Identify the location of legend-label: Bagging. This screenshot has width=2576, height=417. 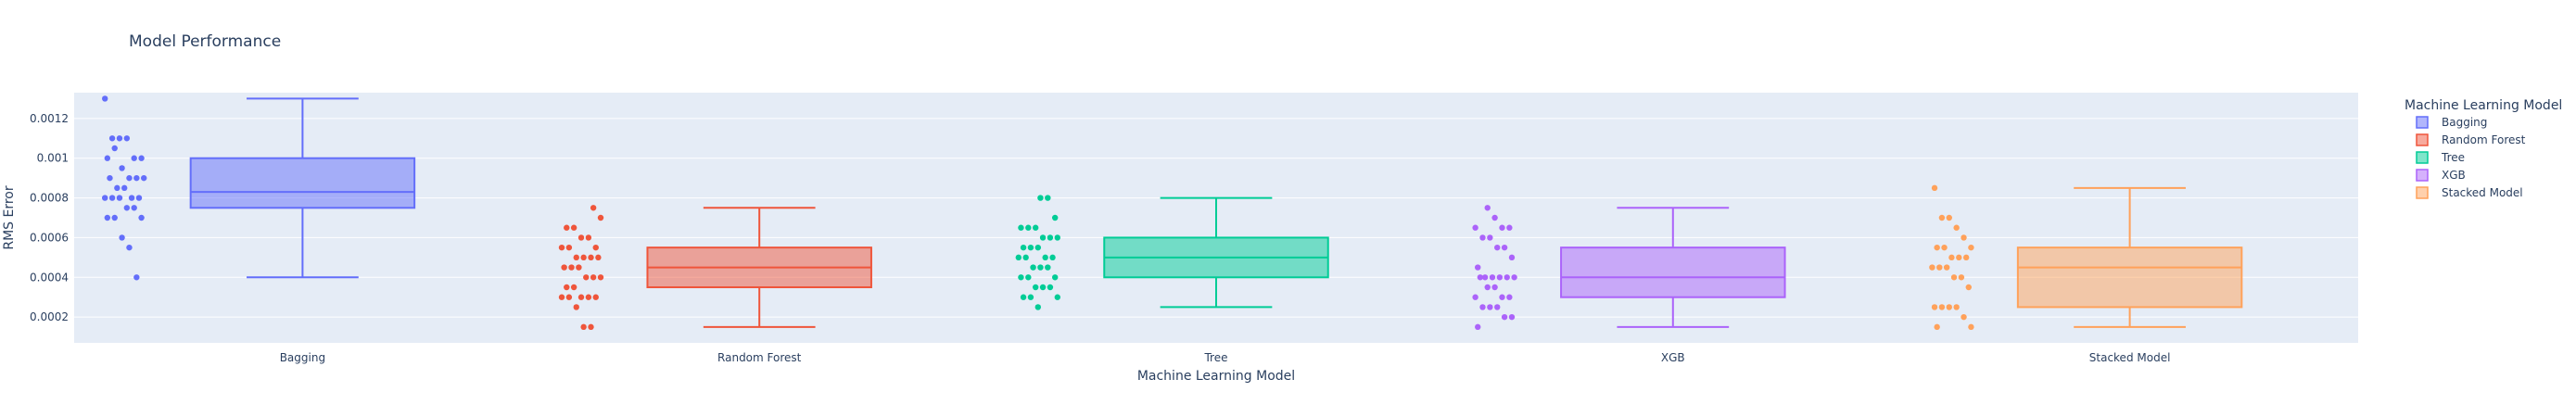
(2464, 122).